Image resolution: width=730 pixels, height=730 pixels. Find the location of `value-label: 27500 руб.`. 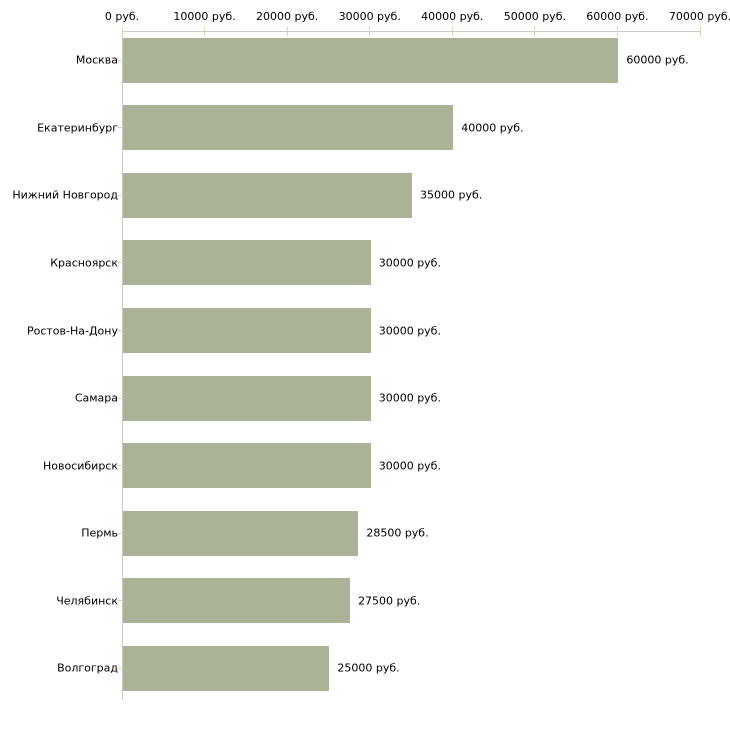

value-label: 27500 руб. is located at coordinates (389, 601).